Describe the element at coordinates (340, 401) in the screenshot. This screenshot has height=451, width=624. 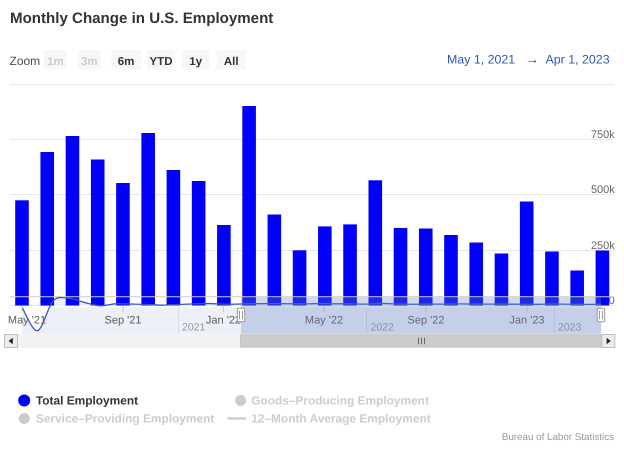
I see `svg-text: Goods–Producing Employment` at that location.